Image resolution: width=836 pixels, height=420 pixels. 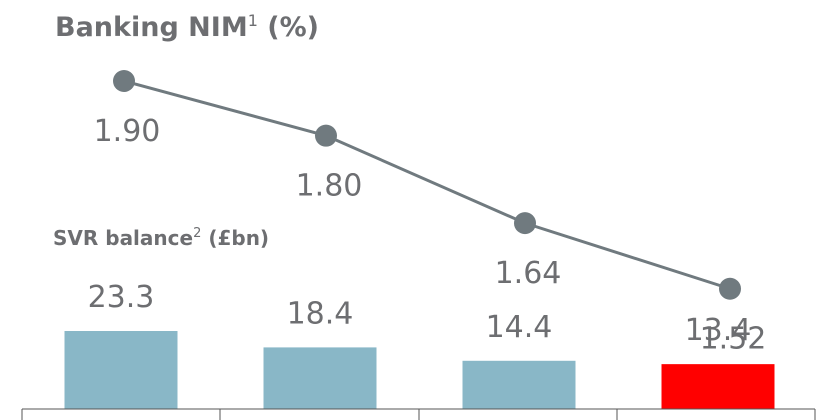 I want to click on nim-data-label: 1.52, so click(x=733, y=339).